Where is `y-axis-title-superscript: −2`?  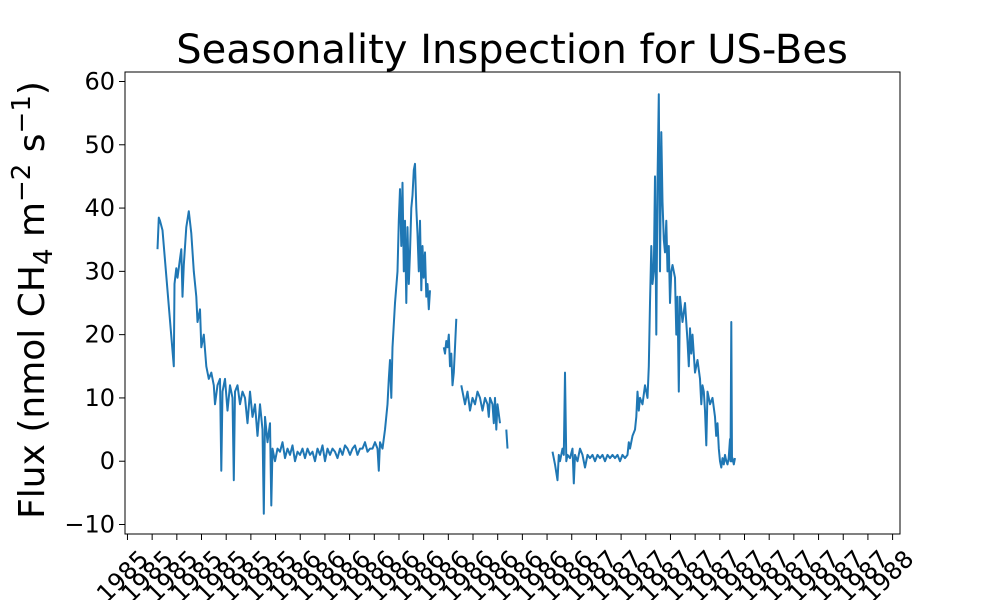 y-axis-title-superscript: −2 is located at coordinates (22, 183).